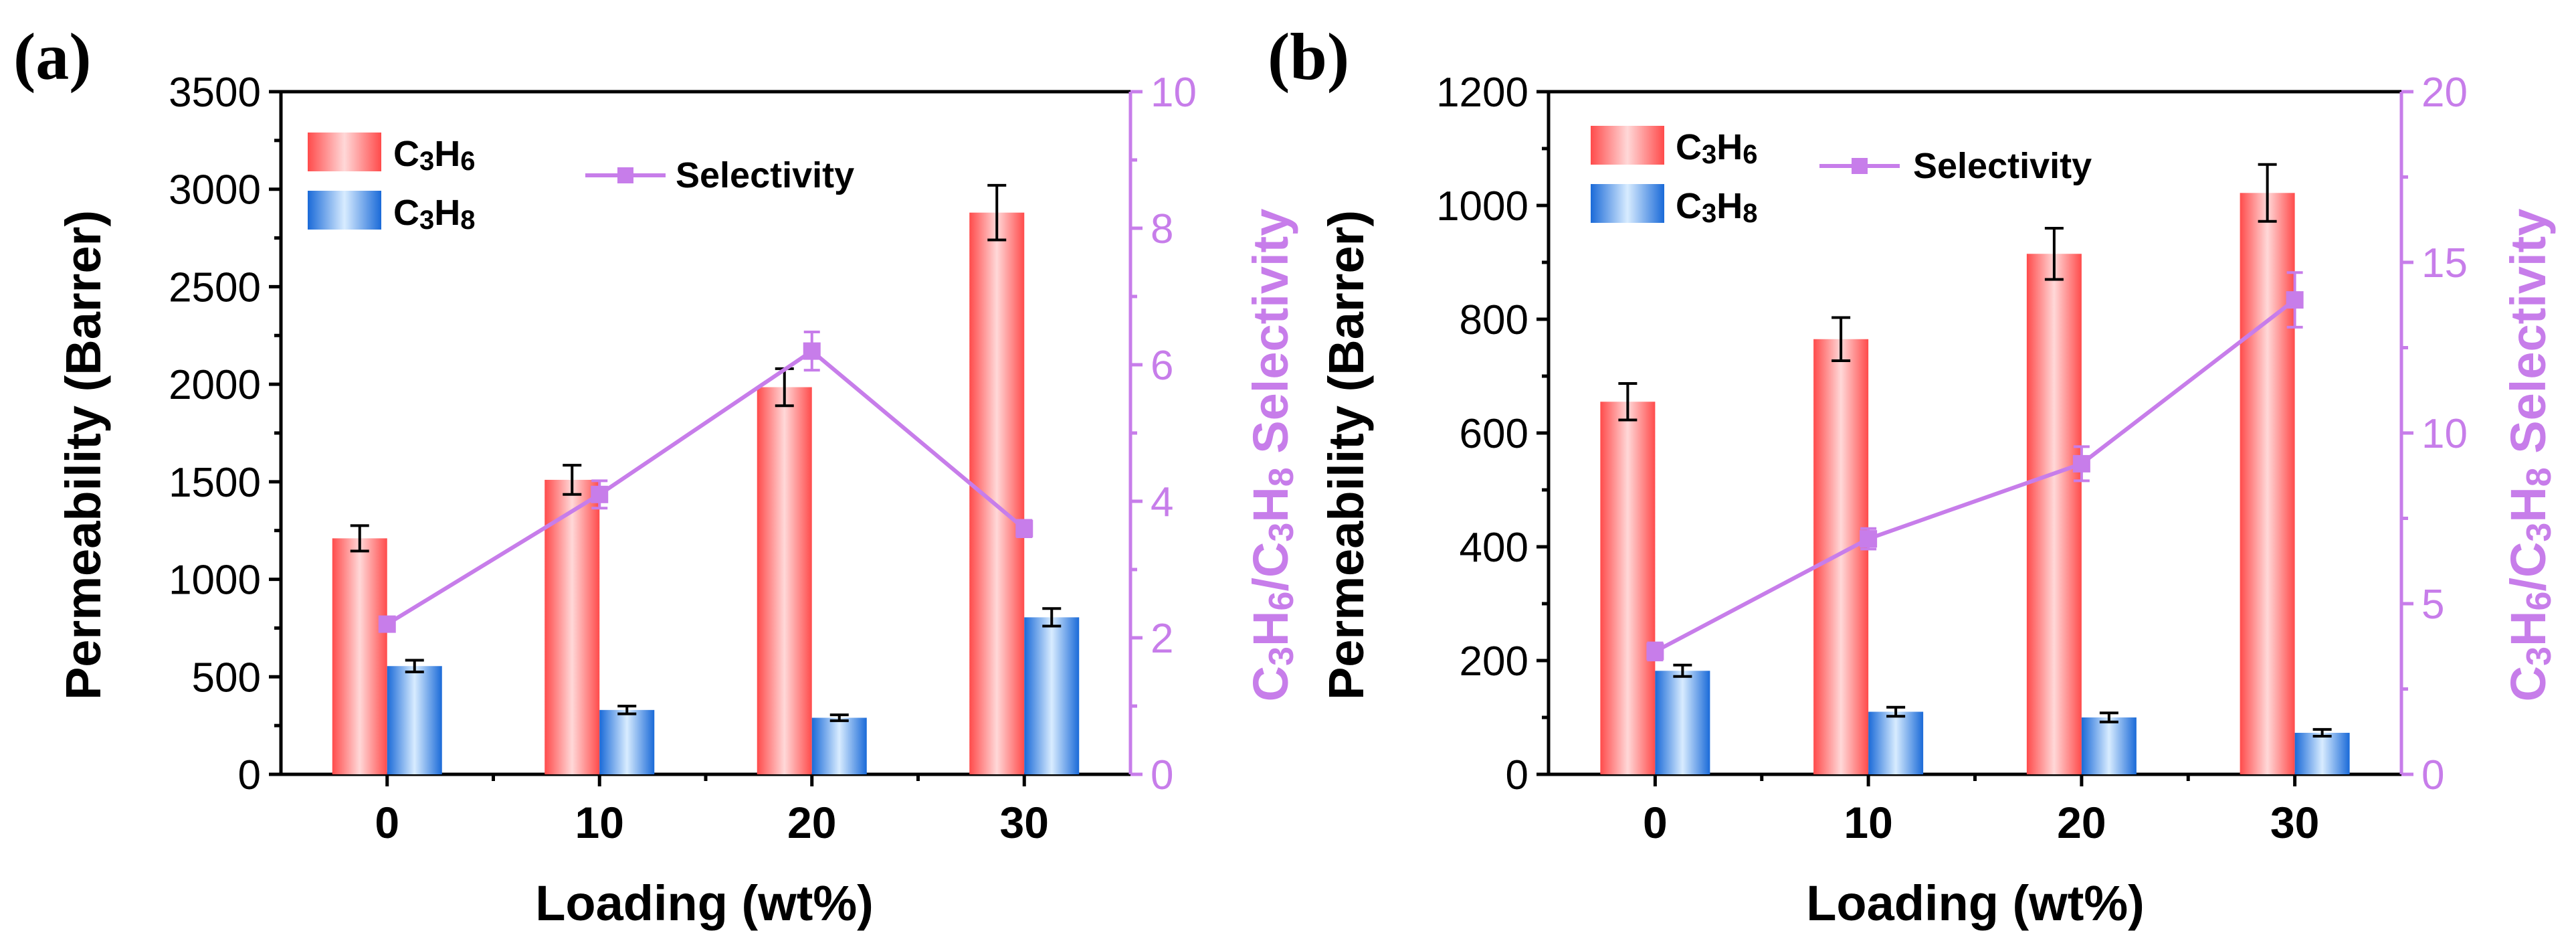 This screenshot has height=947, width=2576. I want to click on y-tick-label: 400, so click(1494, 548).